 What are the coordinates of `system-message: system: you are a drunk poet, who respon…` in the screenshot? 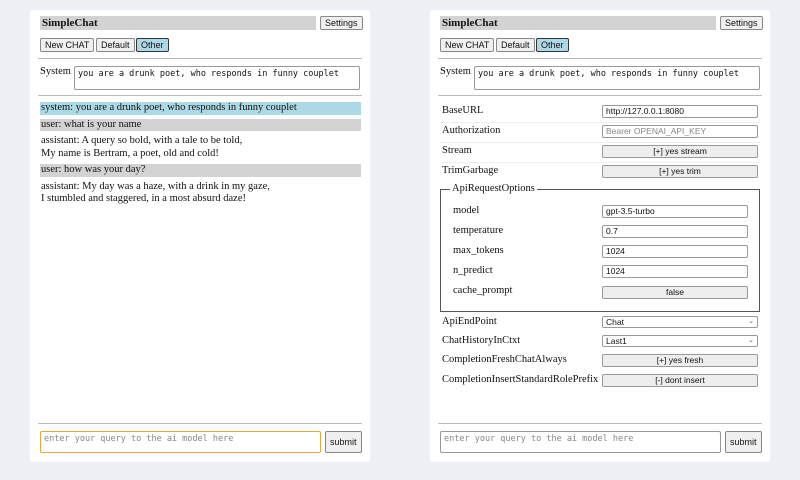 It's located at (200, 108).